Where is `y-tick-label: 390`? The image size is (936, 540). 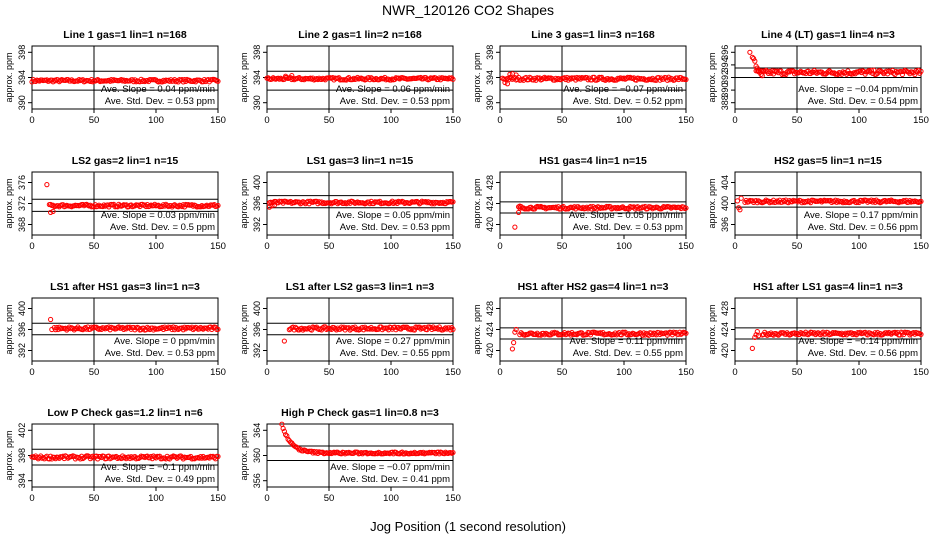 y-tick-label: 390 is located at coordinates (257, 102).